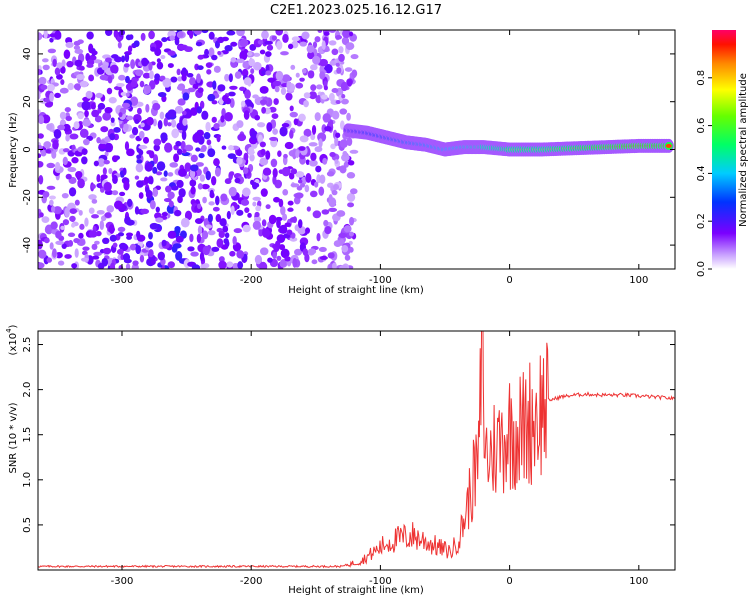  I want to click on x-tick-label: -300, so click(122, 280).